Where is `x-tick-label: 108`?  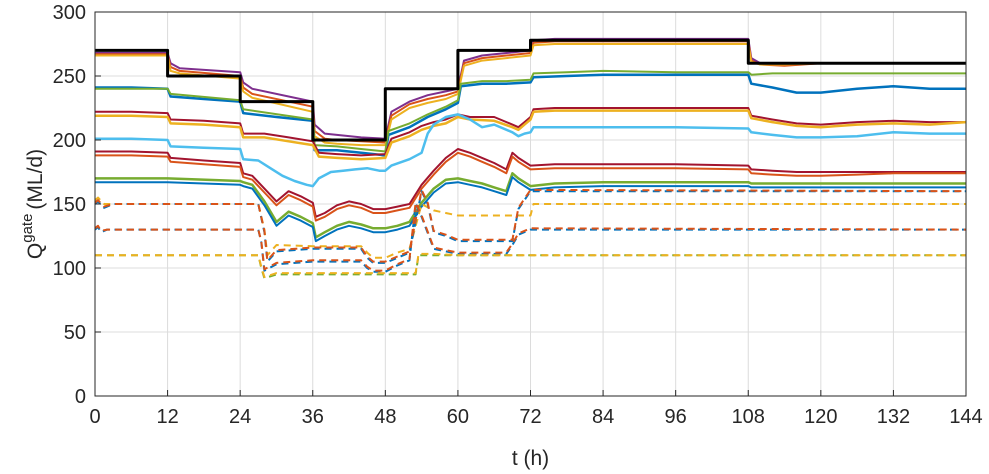
x-tick-label: 108 is located at coordinates (748, 417).